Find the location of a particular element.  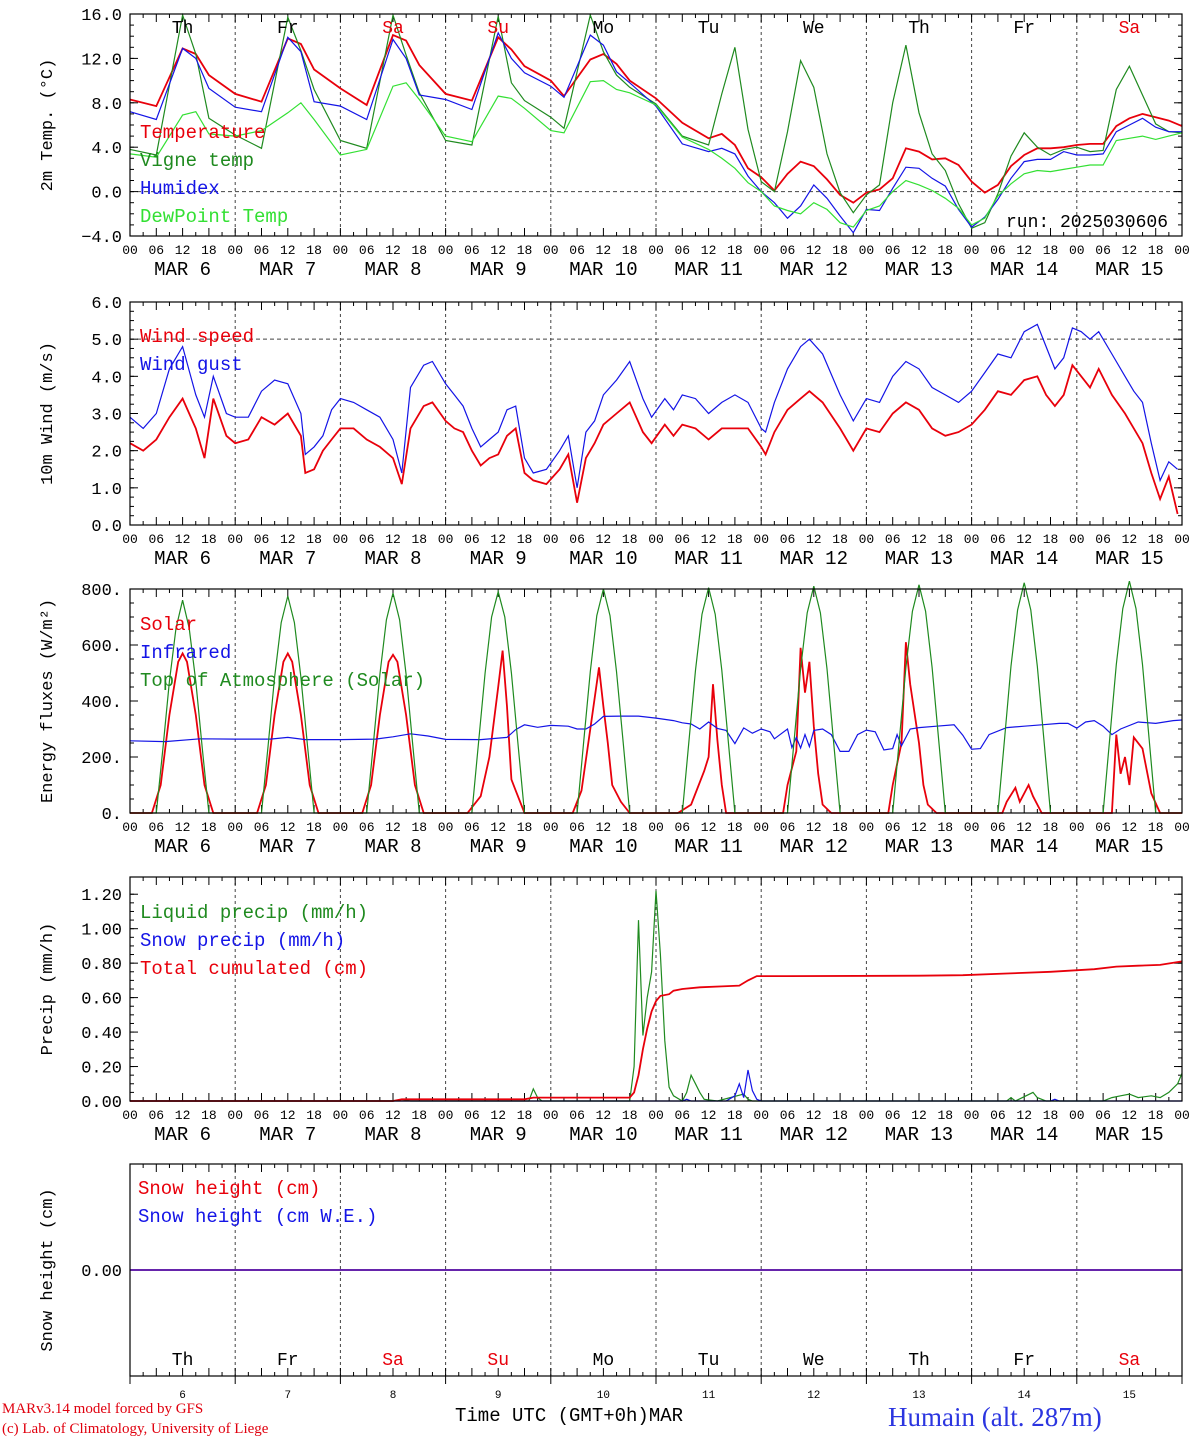

weekday-label: Th is located at coordinates (183, 29).